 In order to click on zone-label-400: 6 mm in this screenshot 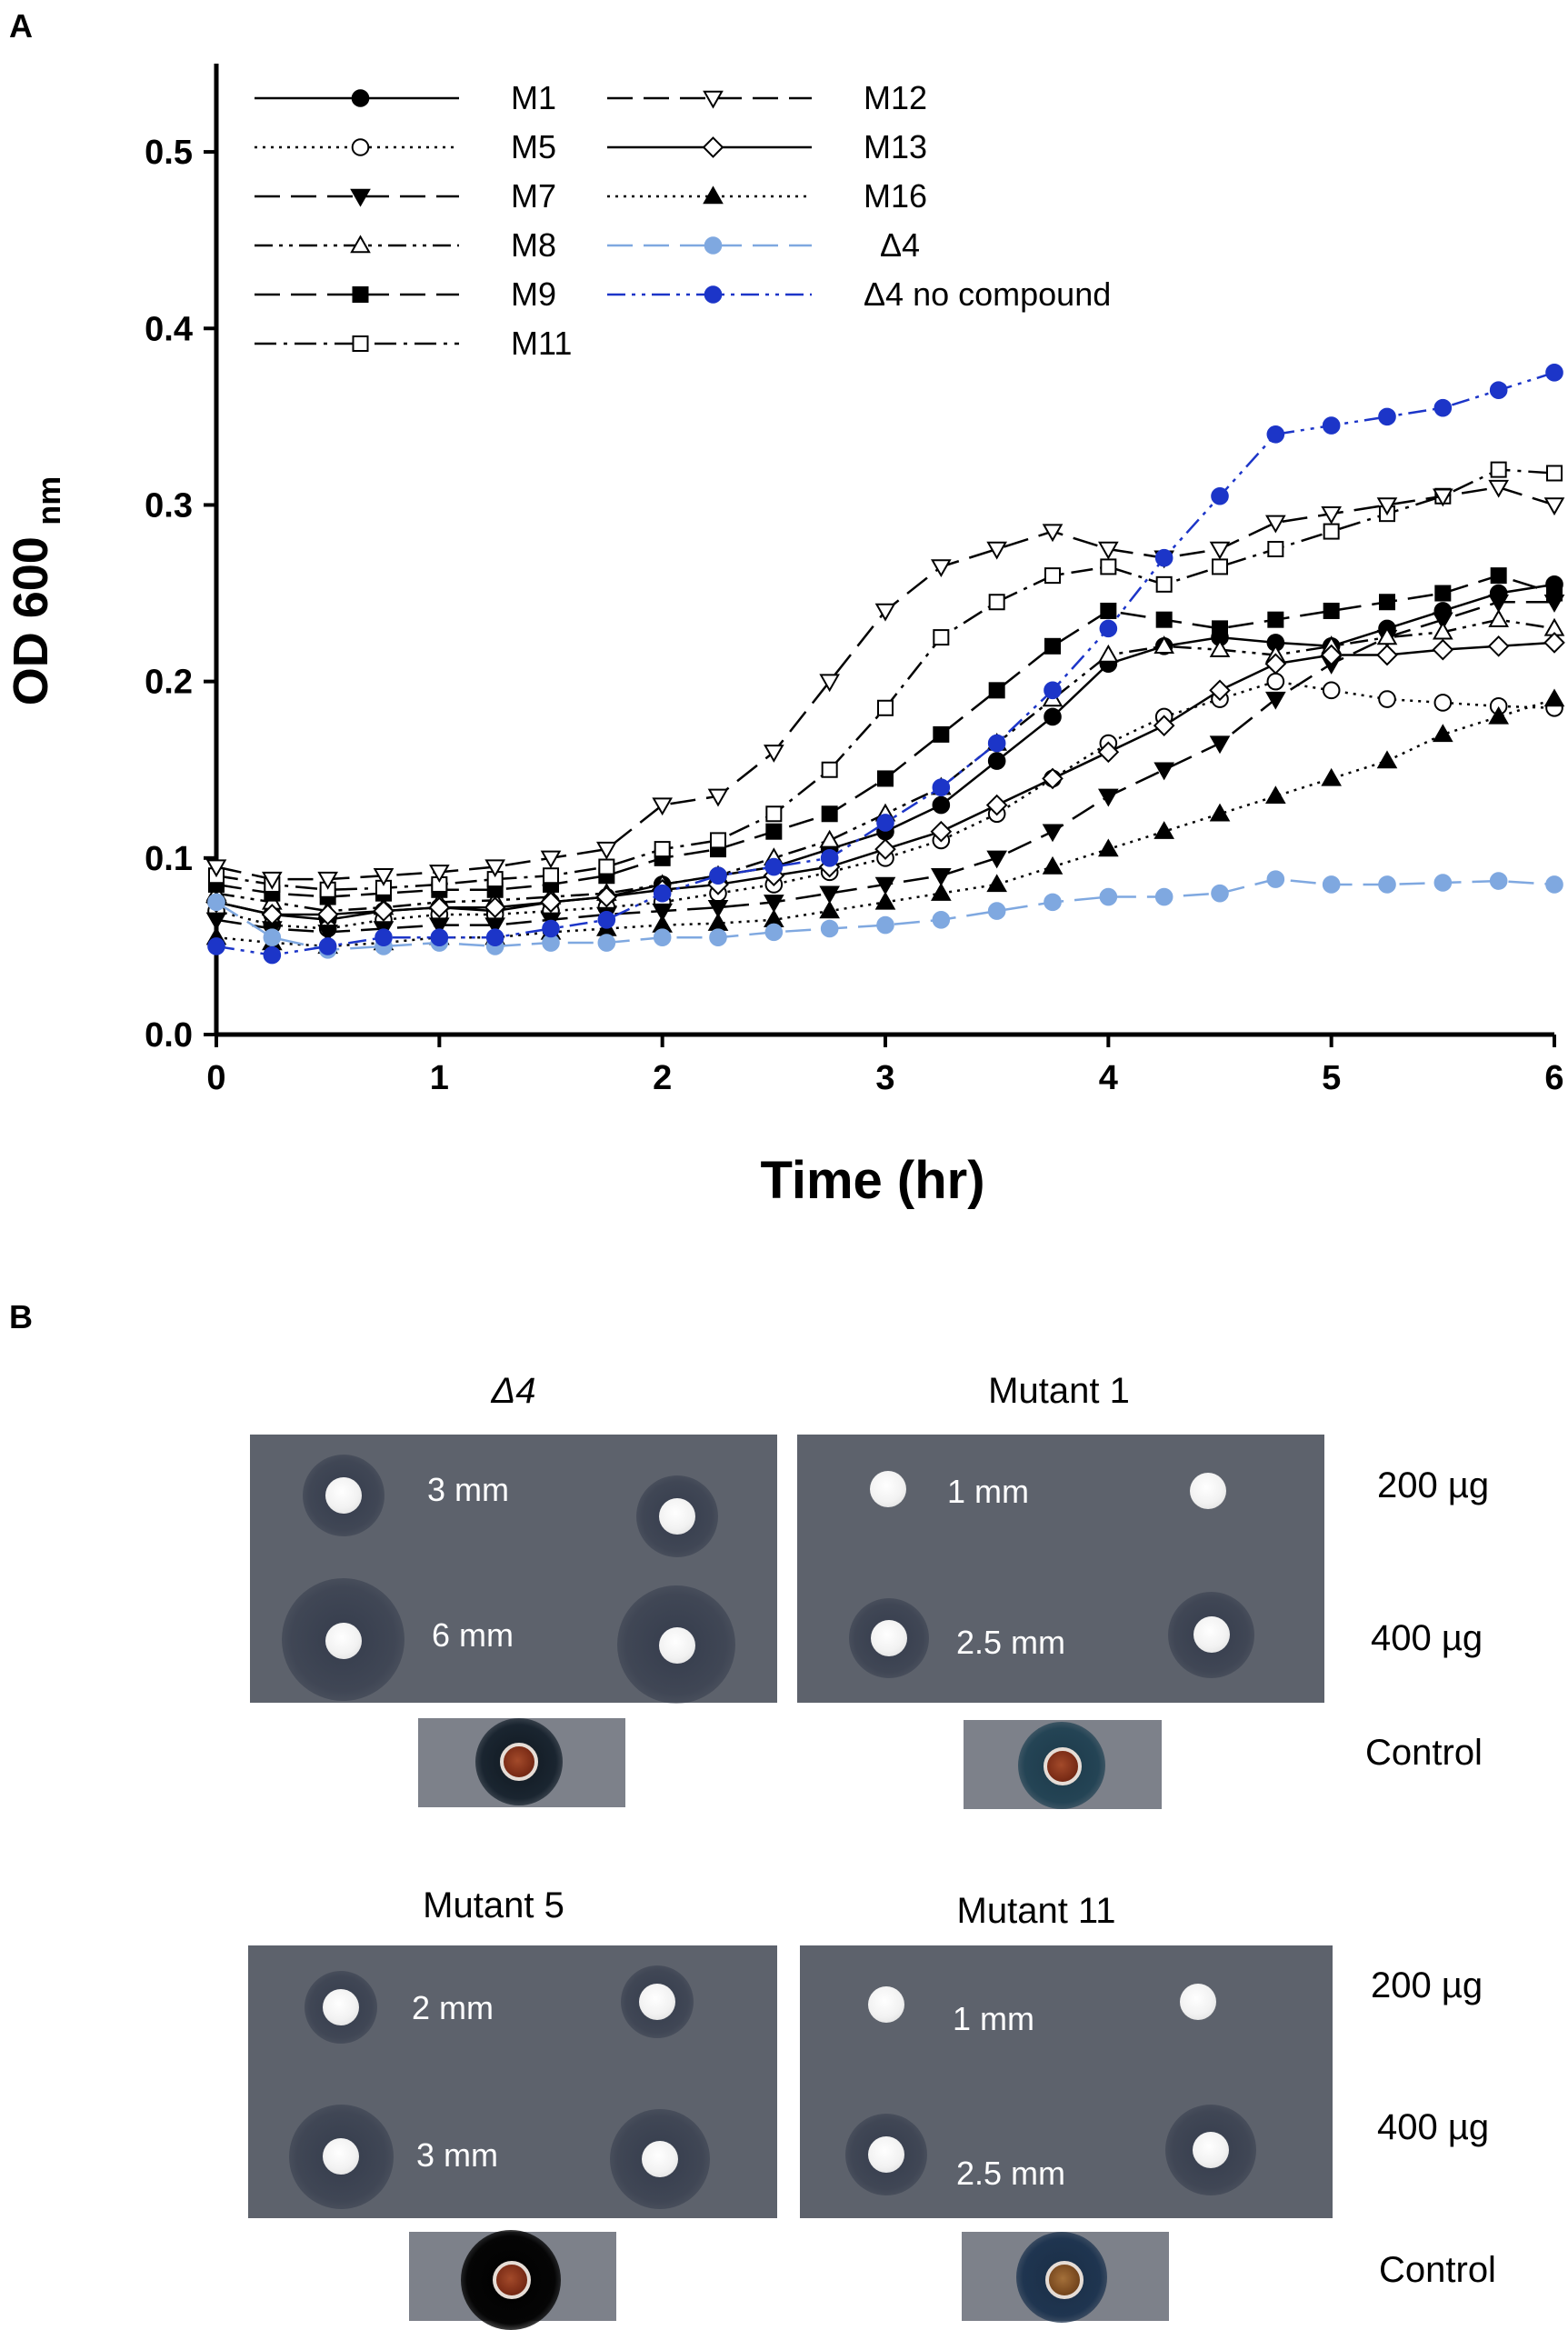, I will do `click(473, 1635)`.